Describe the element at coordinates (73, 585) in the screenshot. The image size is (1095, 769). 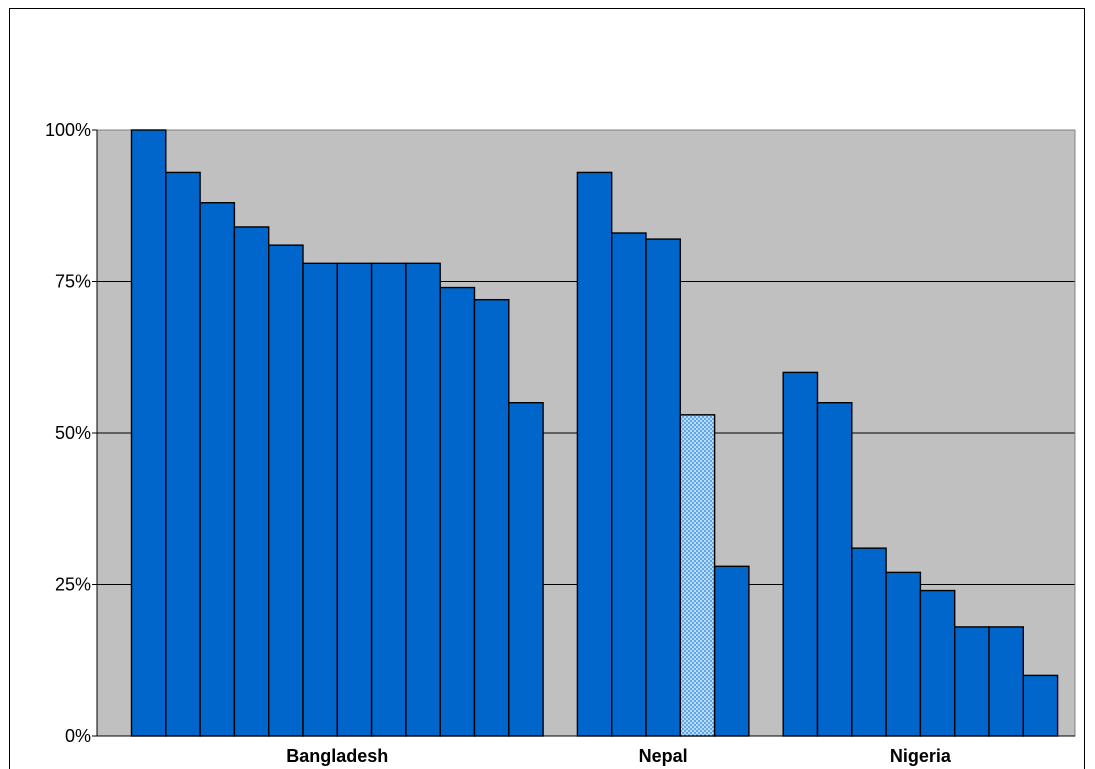
I see `y-tick-label: 25%` at that location.